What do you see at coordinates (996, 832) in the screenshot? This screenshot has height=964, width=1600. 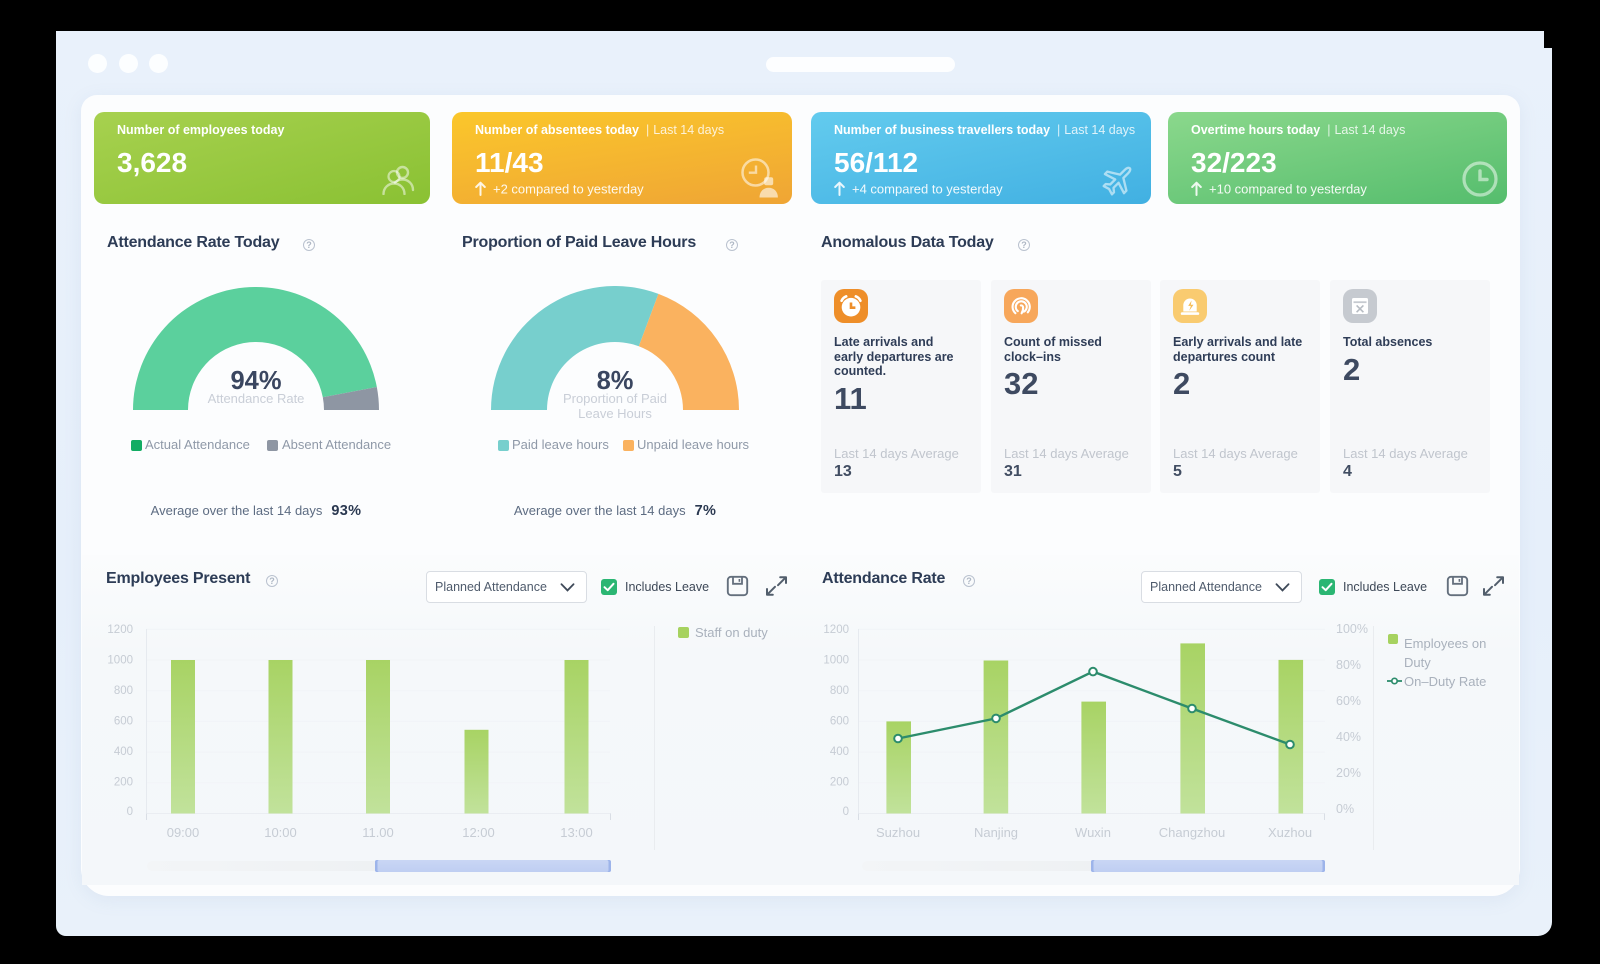 I see `svg-text: Nanjing` at bounding box center [996, 832].